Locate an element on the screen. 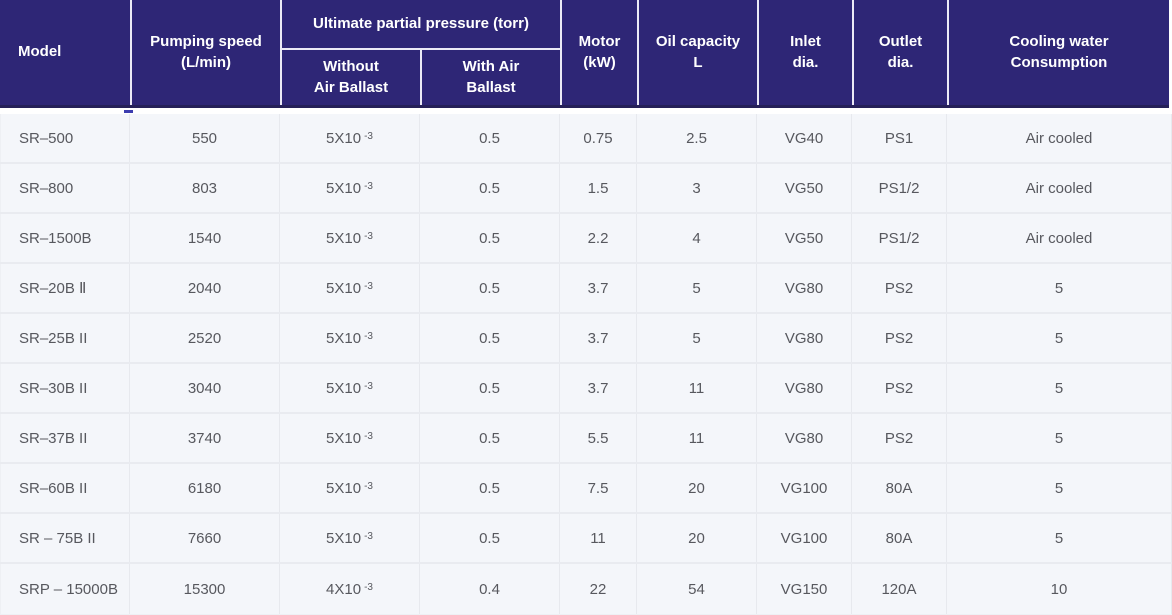 This screenshot has width=1172, height=615. cell-inlet-dia: VG150 is located at coordinates (804, 589).